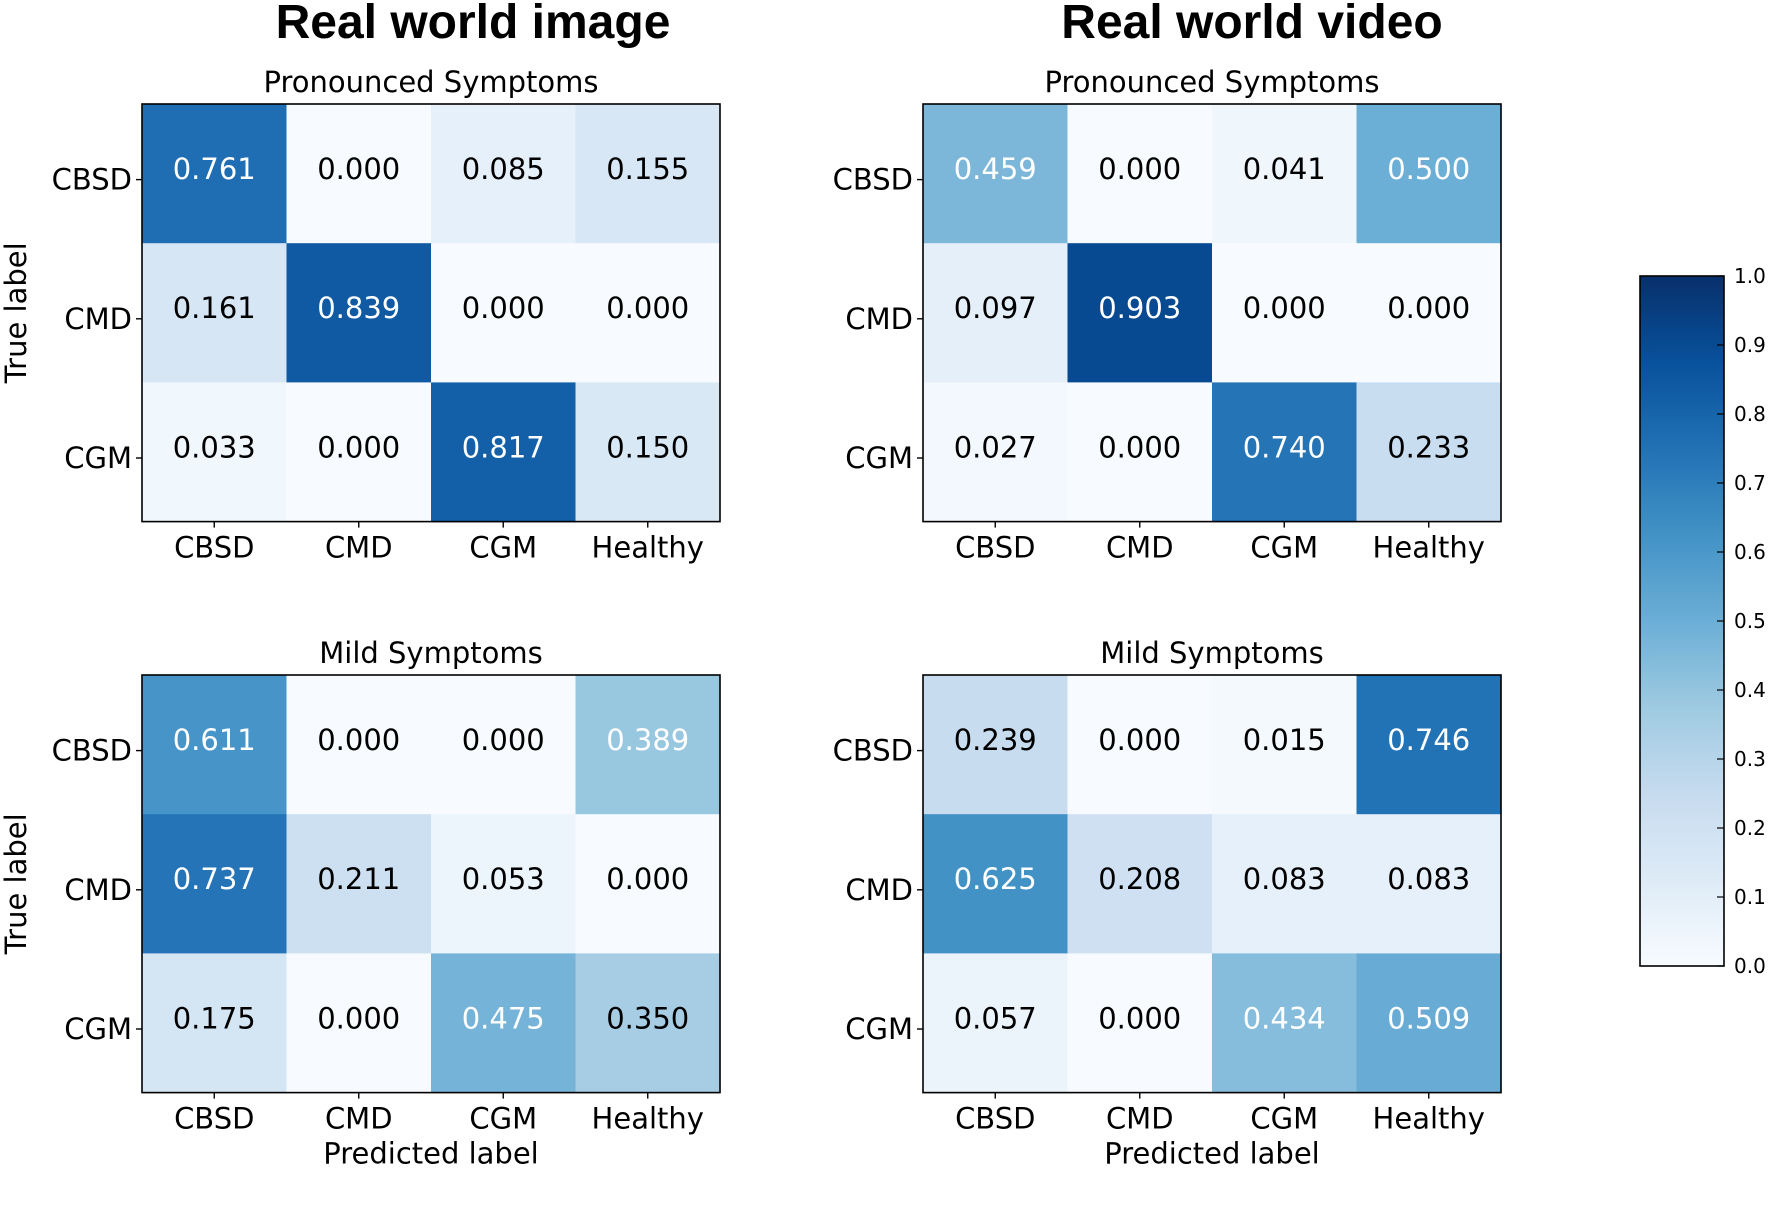  What do you see at coordinates (358, 308) in the screenshot?
I see `cell-value-label: 0.839` at bounding box center [358, 308].